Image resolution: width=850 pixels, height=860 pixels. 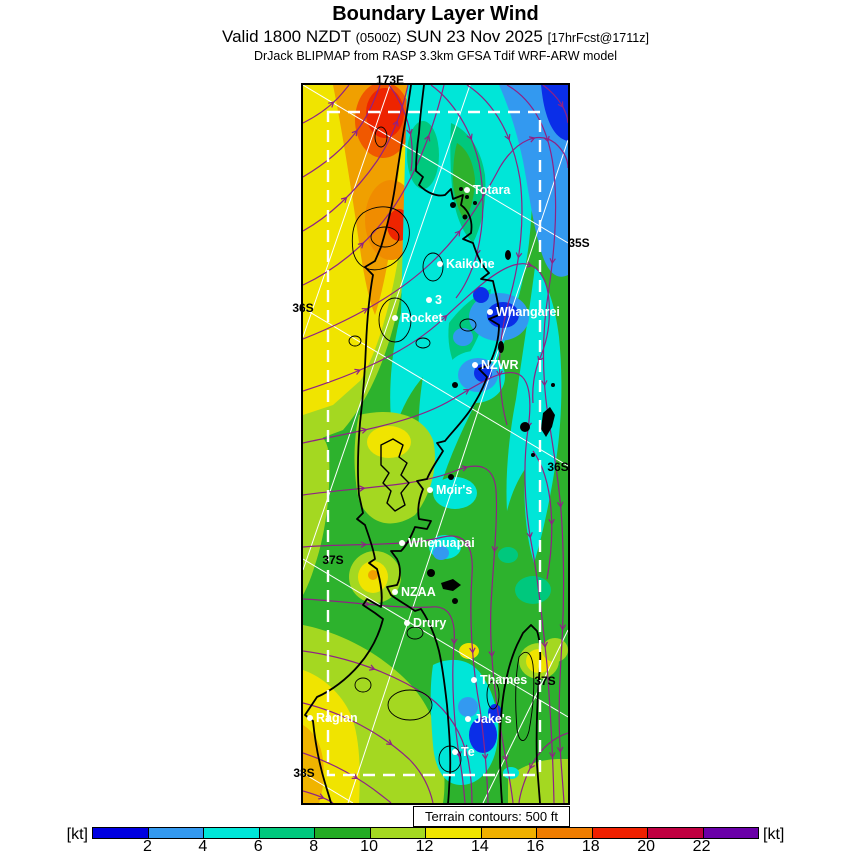 What do you see at coordinates (701, 846) in the screenshot?
I see `colorbar-tick: 22` at bounding box center [701, 846].